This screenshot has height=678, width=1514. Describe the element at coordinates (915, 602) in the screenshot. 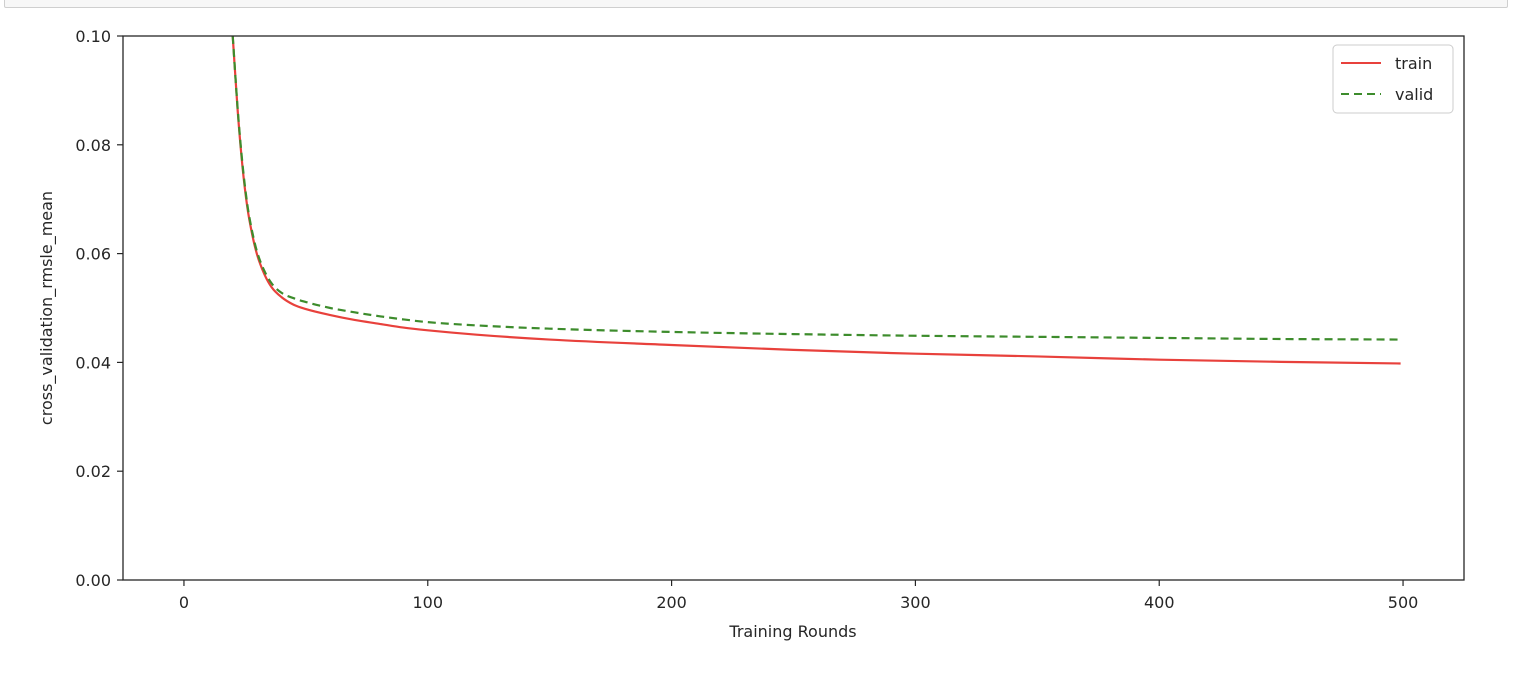

I see `x-tick-label: 300` at that location.